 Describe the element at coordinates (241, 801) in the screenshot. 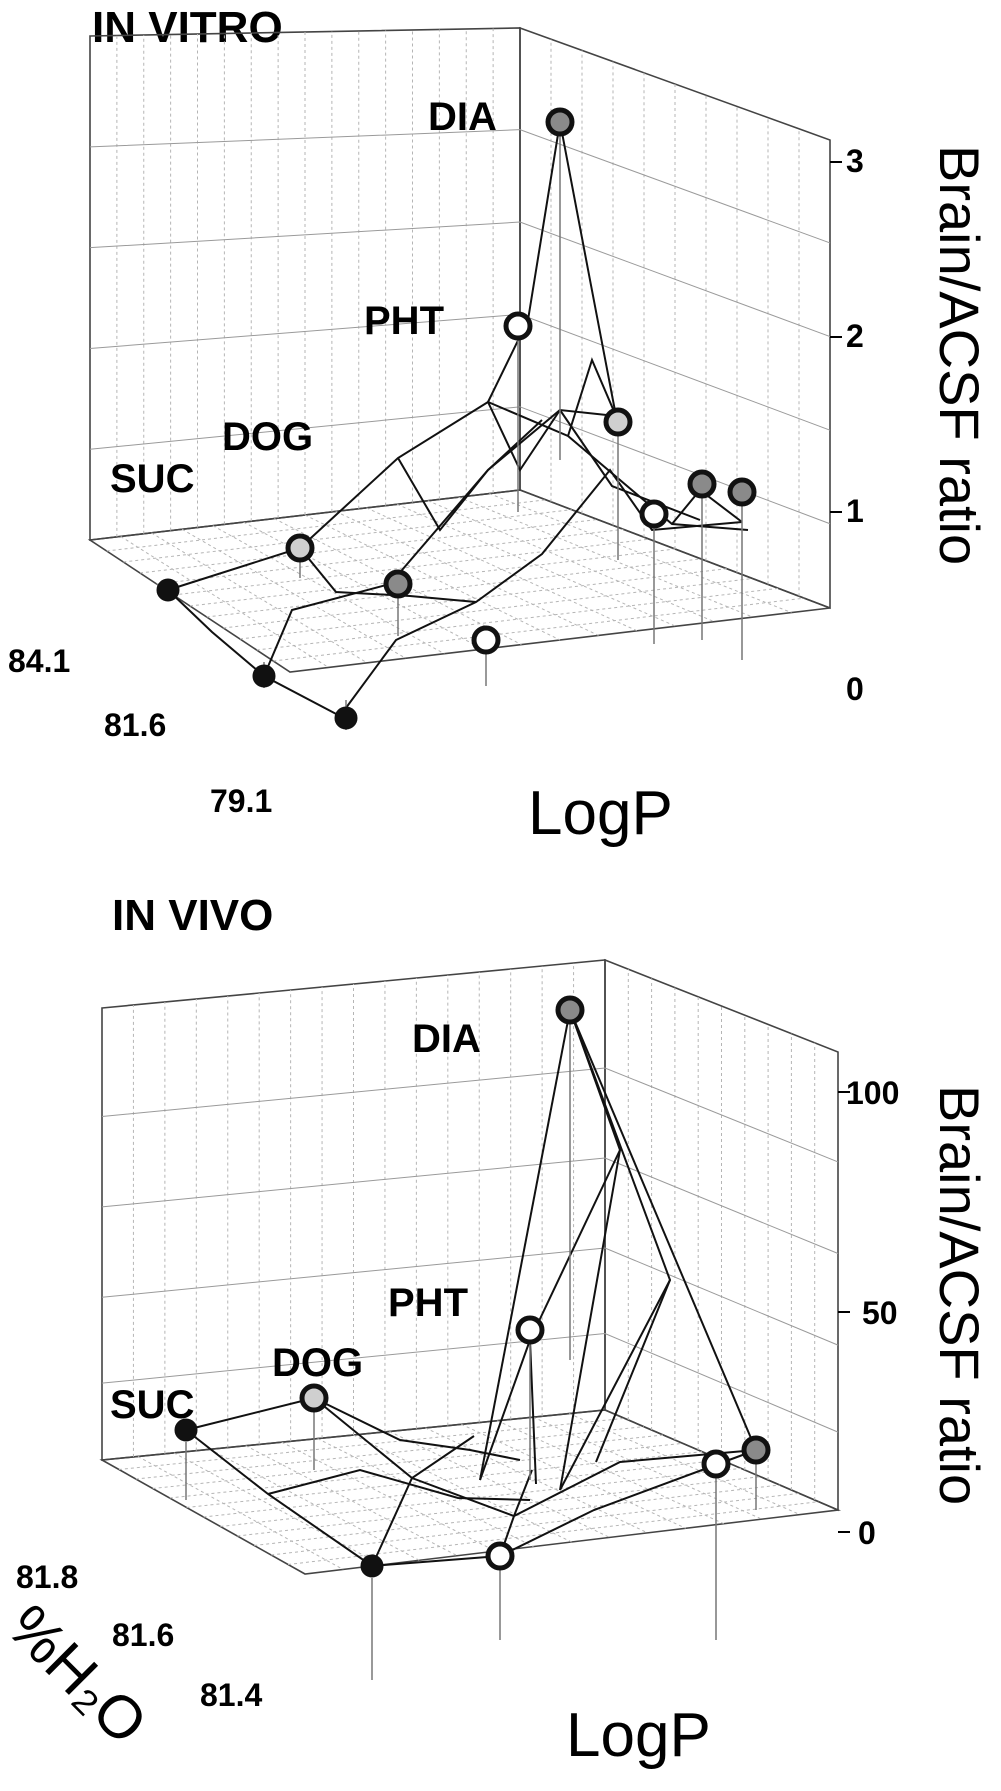

I see `y-tick-label: 79.1` at that location.